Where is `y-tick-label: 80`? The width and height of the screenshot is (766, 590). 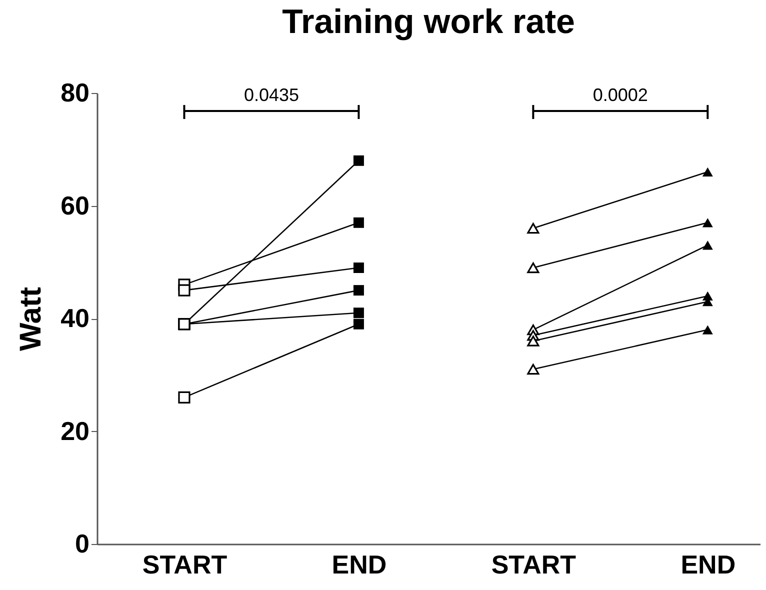
y-tick-label: 80 is located at coordinates (75, 93).